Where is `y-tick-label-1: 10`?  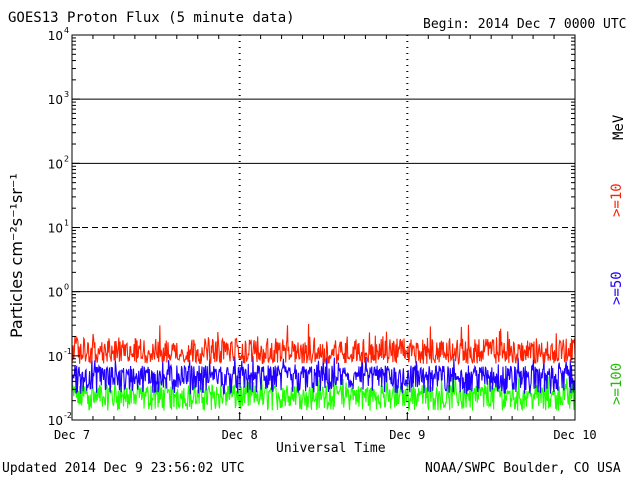
y-tick-label-1: 10 is located at coordinates (55, 357).